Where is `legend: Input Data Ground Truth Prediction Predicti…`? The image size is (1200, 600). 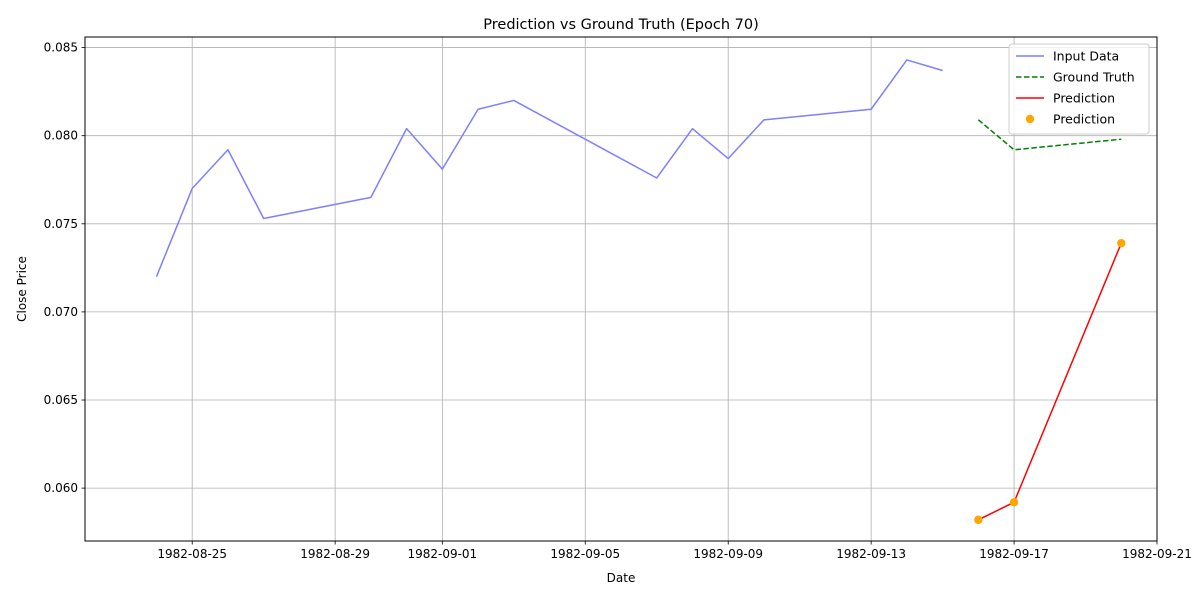 legend: Input Data Ground Truth Prediction Predicti… is located at coordinates (1079, 89).